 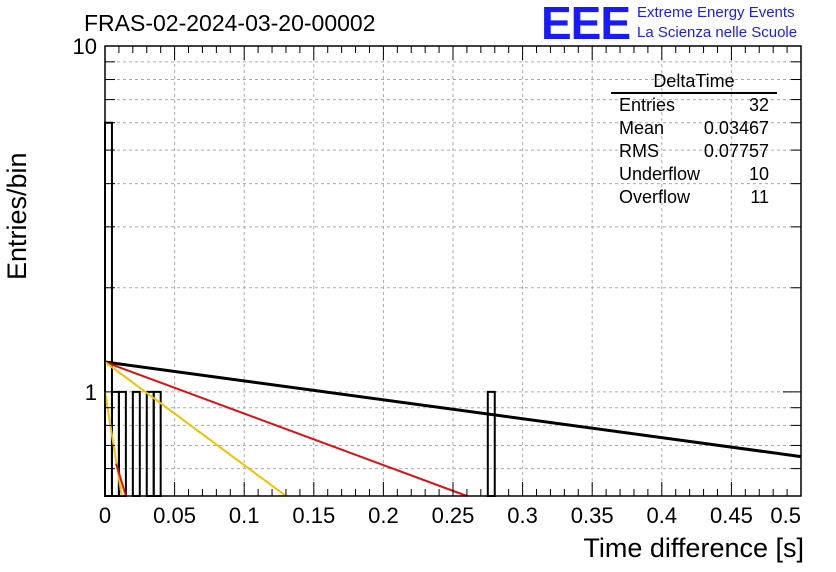 I want to click on stats-row: Underflow 10, so click(x=694, y=174).